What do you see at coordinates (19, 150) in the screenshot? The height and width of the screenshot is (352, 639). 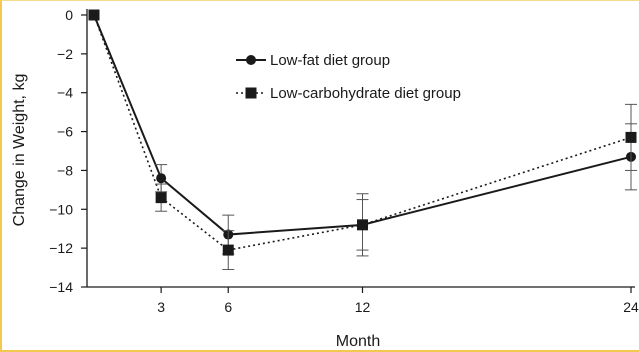 I see `y-axis-title: Change in Weight, kg` at bounding box center [19, 150].